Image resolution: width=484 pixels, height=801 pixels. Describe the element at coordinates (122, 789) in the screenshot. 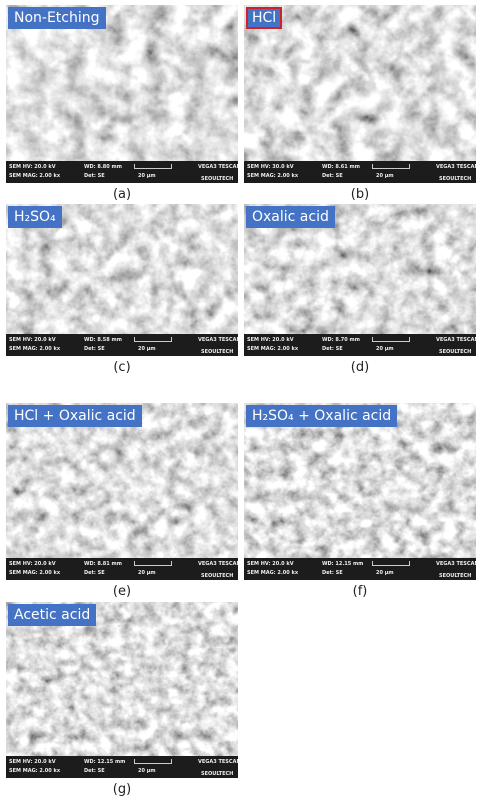

I see `caption: (g)` at that location.